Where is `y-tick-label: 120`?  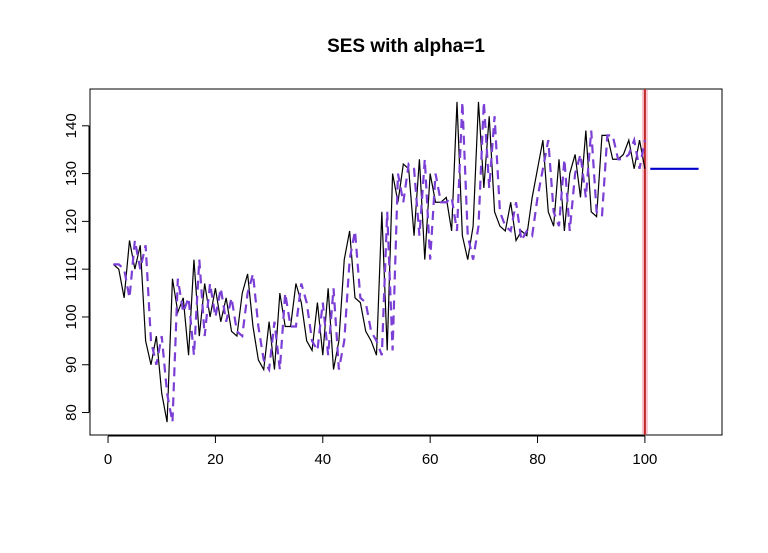
y-tick-label: 120 is located at coordinates (71, 221).